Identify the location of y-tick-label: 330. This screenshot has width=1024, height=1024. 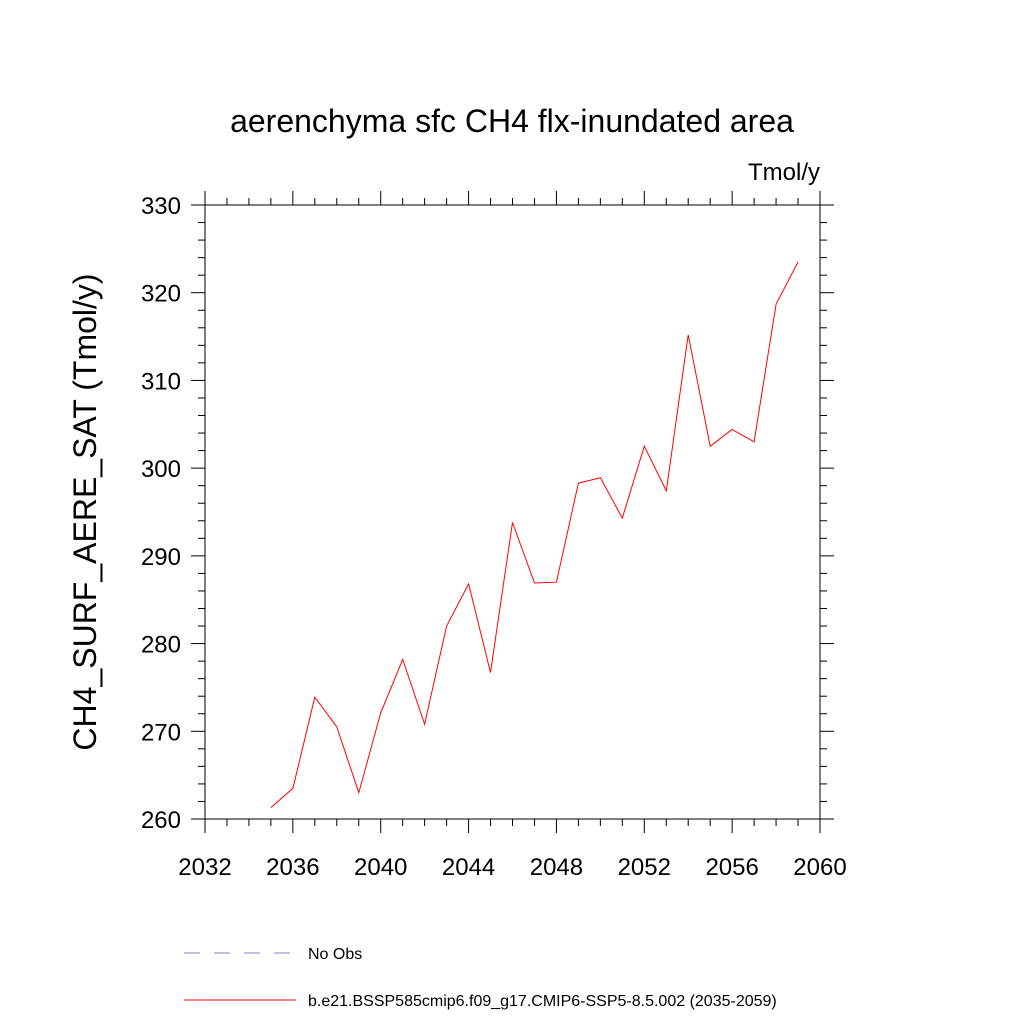
(161, 206).